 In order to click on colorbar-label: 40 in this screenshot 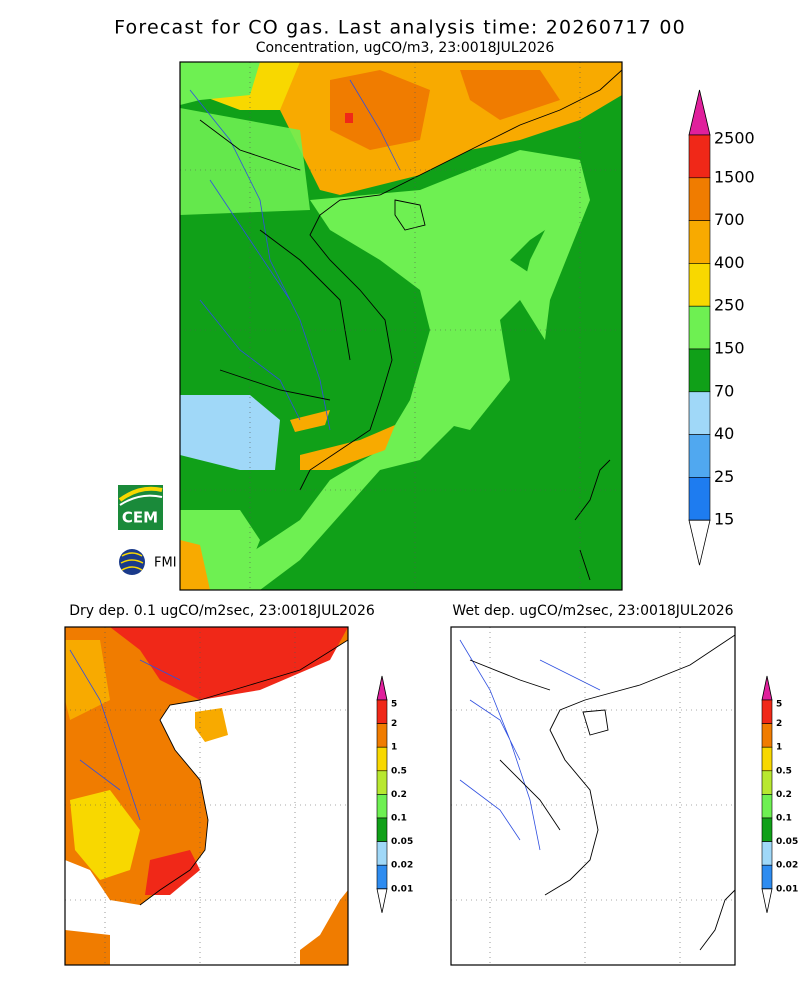, I will do `click(724, 433)`.